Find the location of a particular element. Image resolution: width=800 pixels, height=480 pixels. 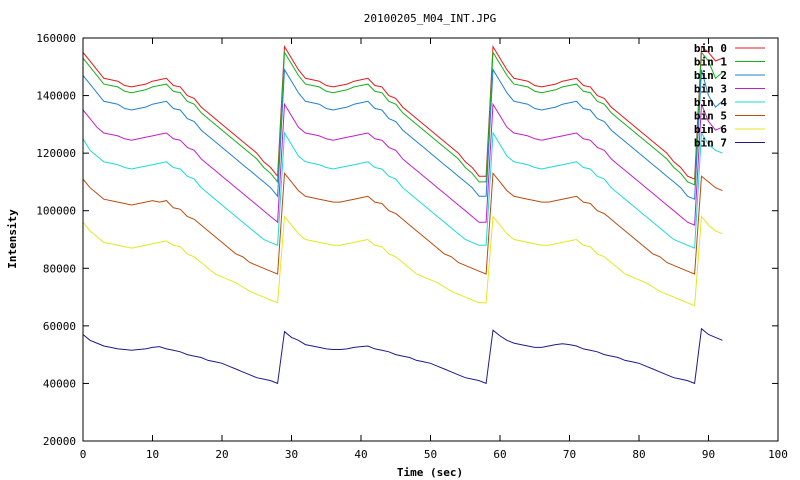

y-tick-label: 20000 is located at coordinates (59, 441).